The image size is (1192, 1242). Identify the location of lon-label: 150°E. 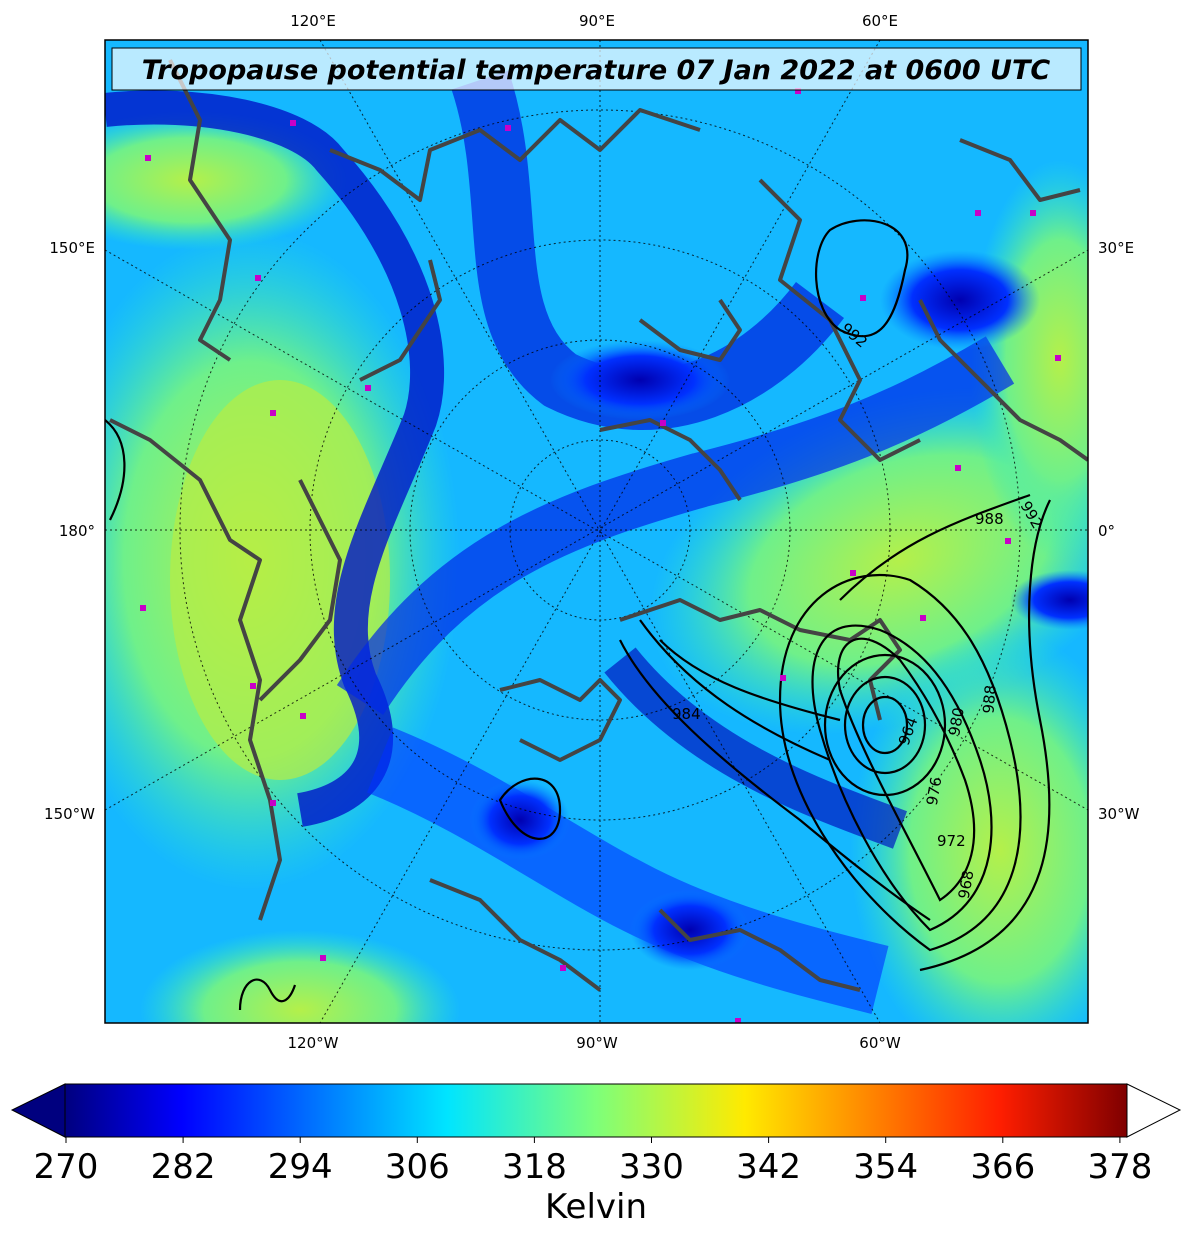
(72, 248).